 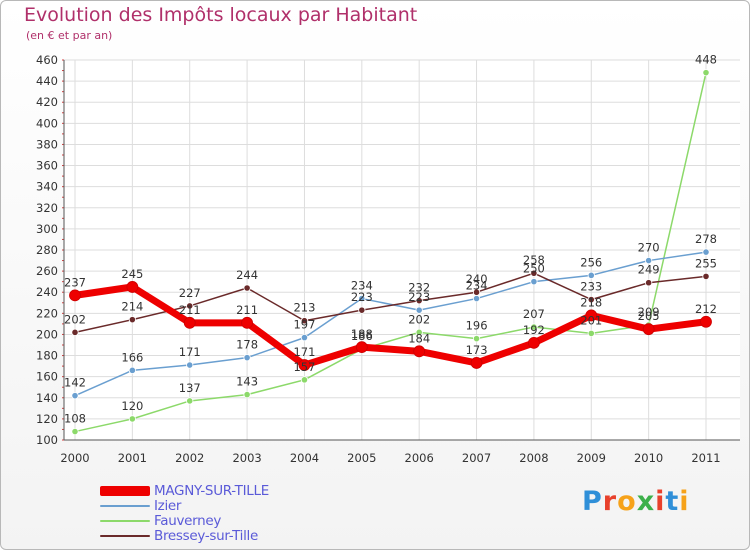 I want to click on y-tick-label: 400, so click(x=47, y=123).